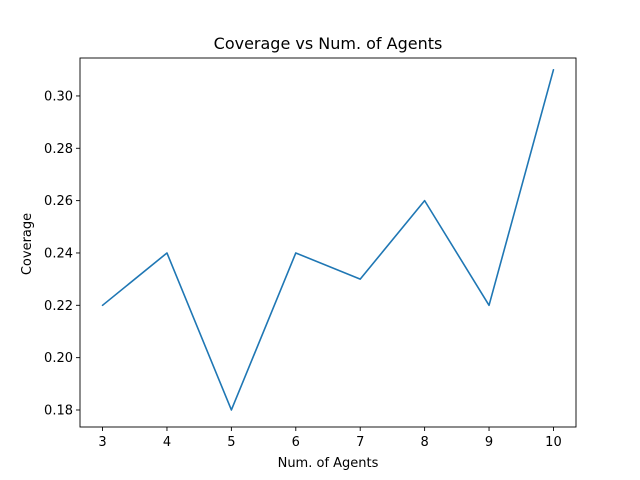 This screenshot has width=640, height=480. I want to click on y-tick-label: 0.30, so click(58, 96).